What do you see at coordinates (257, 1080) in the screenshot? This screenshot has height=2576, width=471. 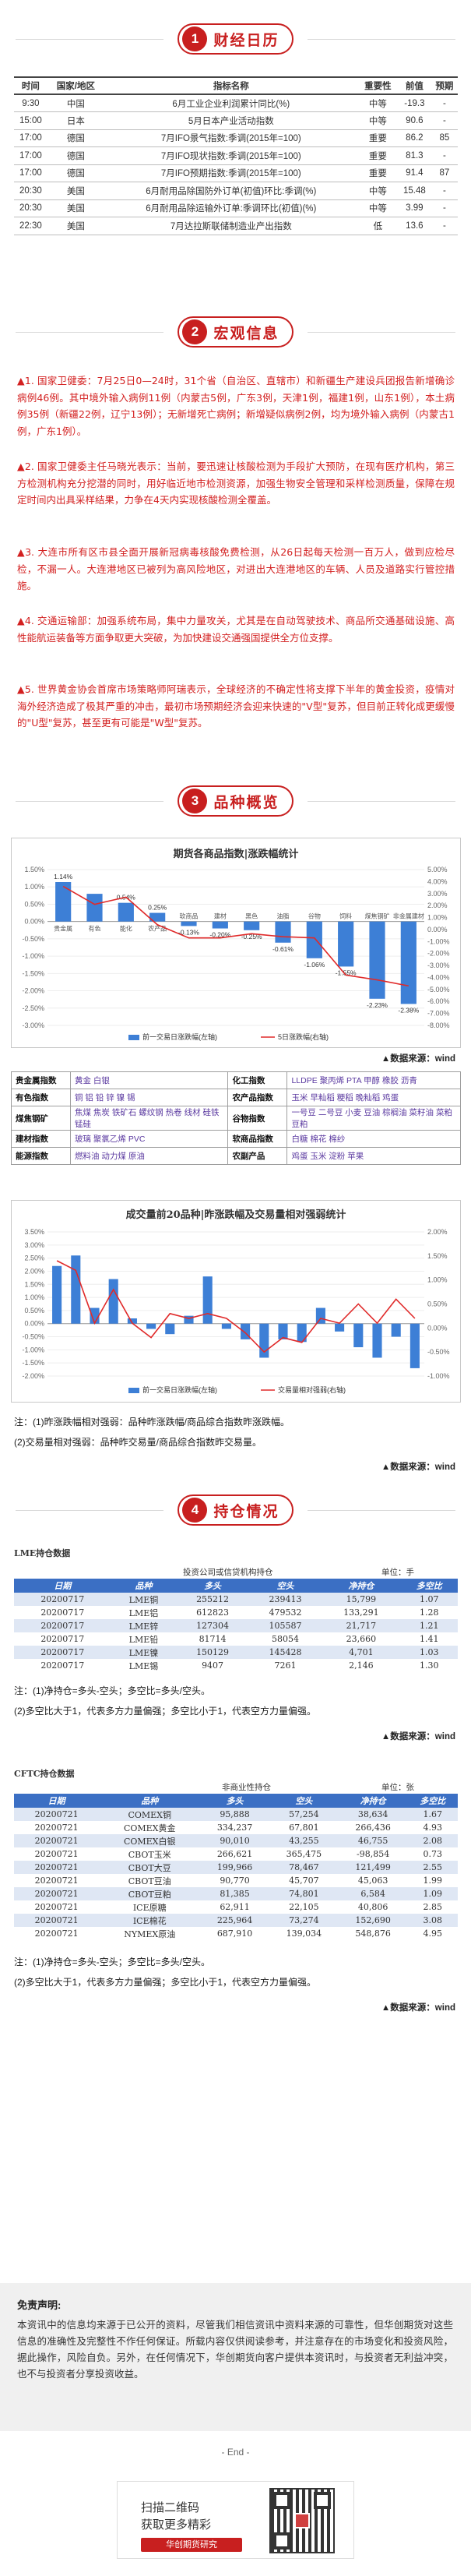 I see `classification-cell: 化工指数` at bounding box center [257, 1080].